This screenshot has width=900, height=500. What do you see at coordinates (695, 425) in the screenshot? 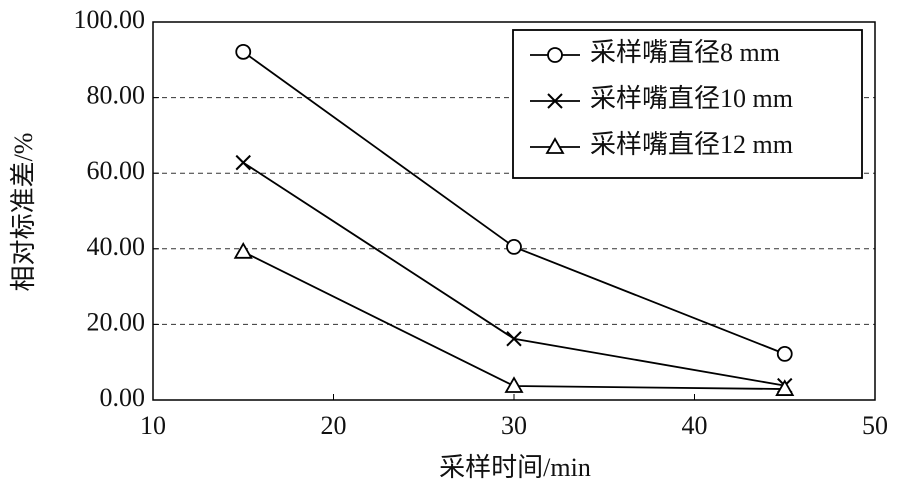
I see `x-tick-label: 40` at bounding box center [695, 425].